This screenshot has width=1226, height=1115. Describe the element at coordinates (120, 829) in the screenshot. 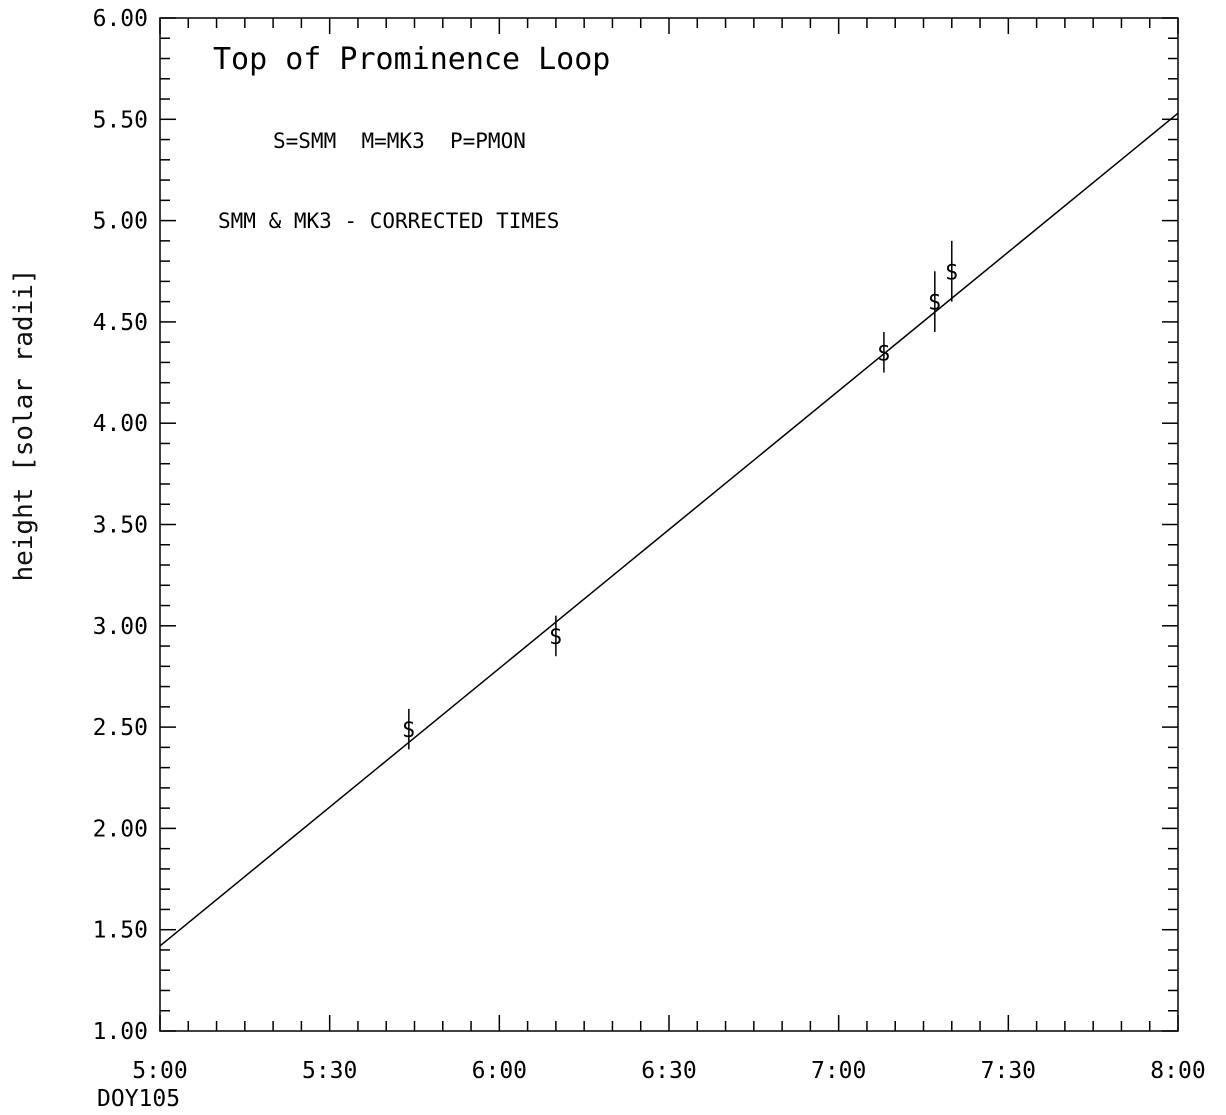

I see `y-tick-label: 2.00` at that location.